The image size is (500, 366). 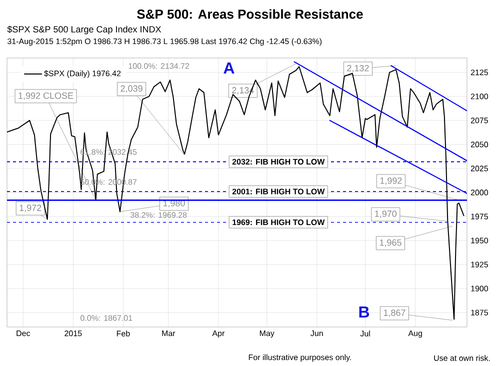 What do you see at coordinates (250, 14) in the screenshot?
I see `chart-title: S&P 500: Areas Possible Resistance` at bounding box center [250, 14].